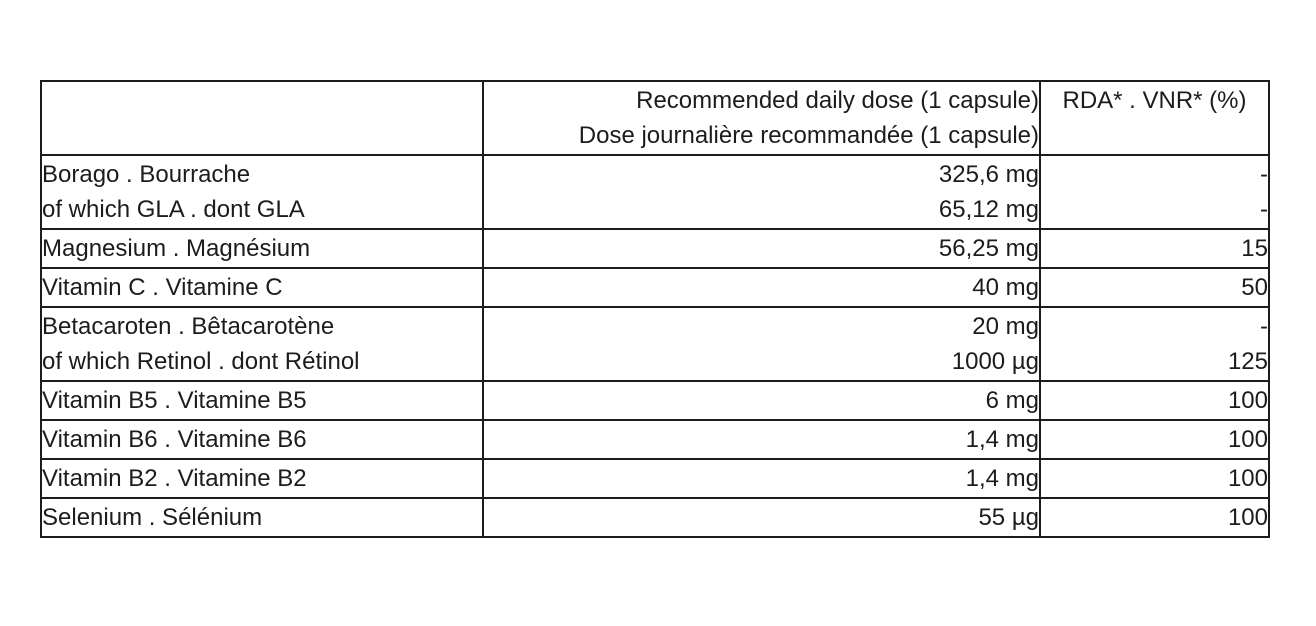  I want to click on dose-cell: 40 mg, so click(761, 287).